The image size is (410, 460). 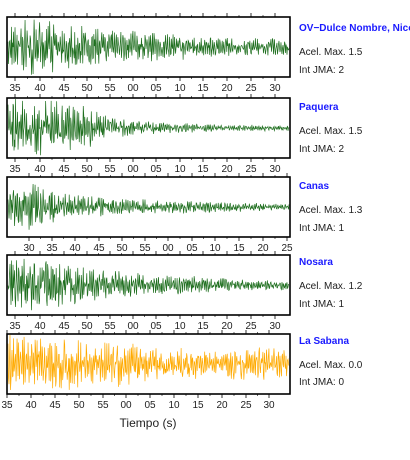 I want to click on panel-3: 35 40 45 50 55 00 05 10 15 20 25 30, so click(x=148, y=291).